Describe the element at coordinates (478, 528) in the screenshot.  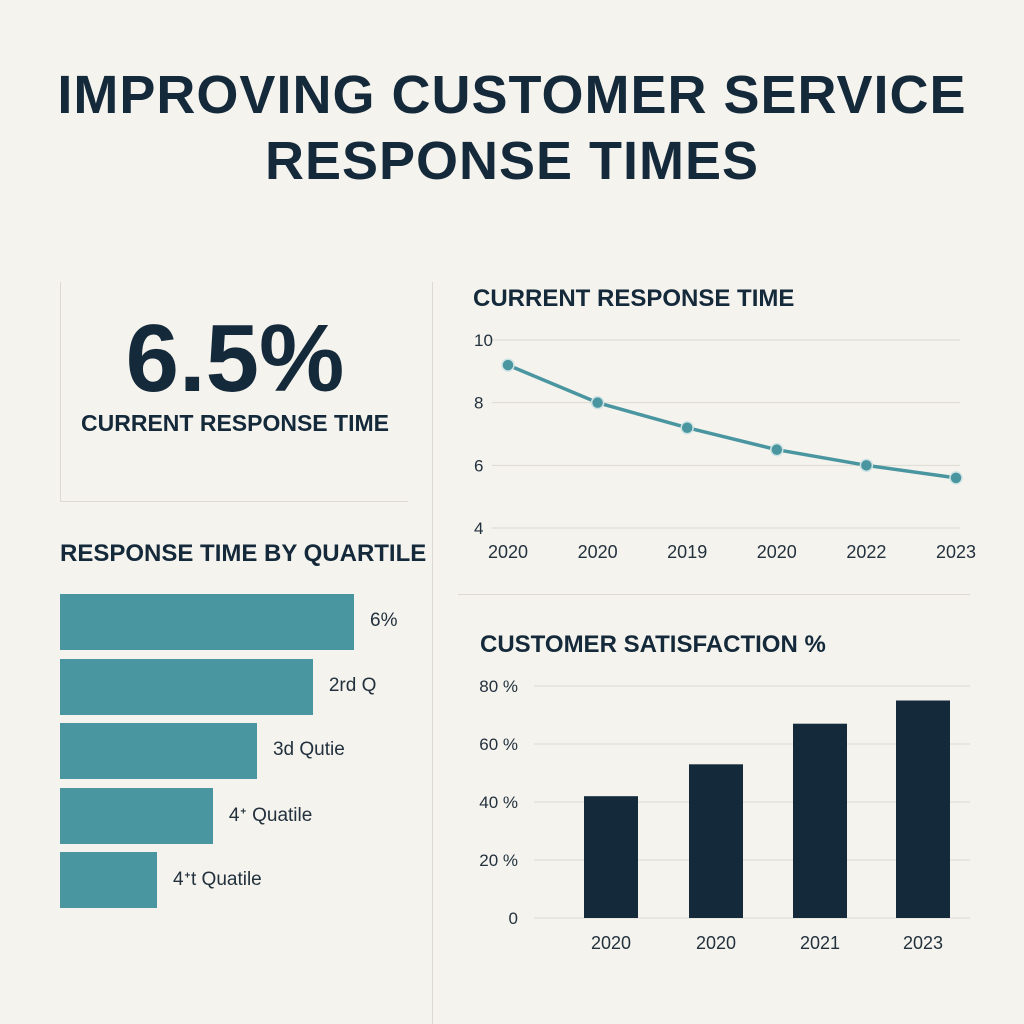
I see `y-tick-label: 4` at that location.